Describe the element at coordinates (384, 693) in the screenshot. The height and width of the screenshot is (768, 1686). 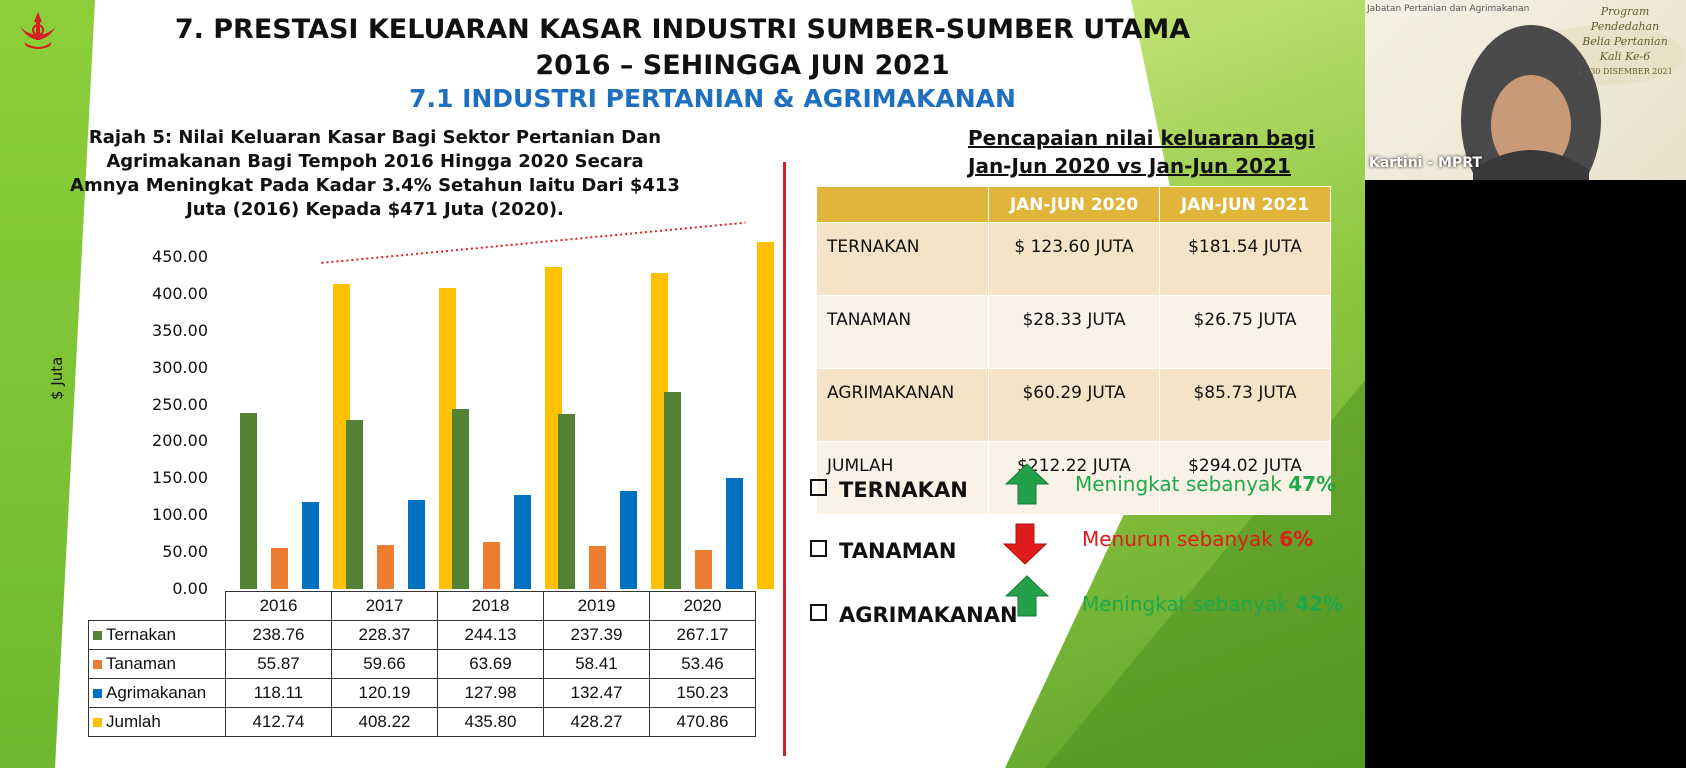
I see `table-cell-value: 120.19` at that location.